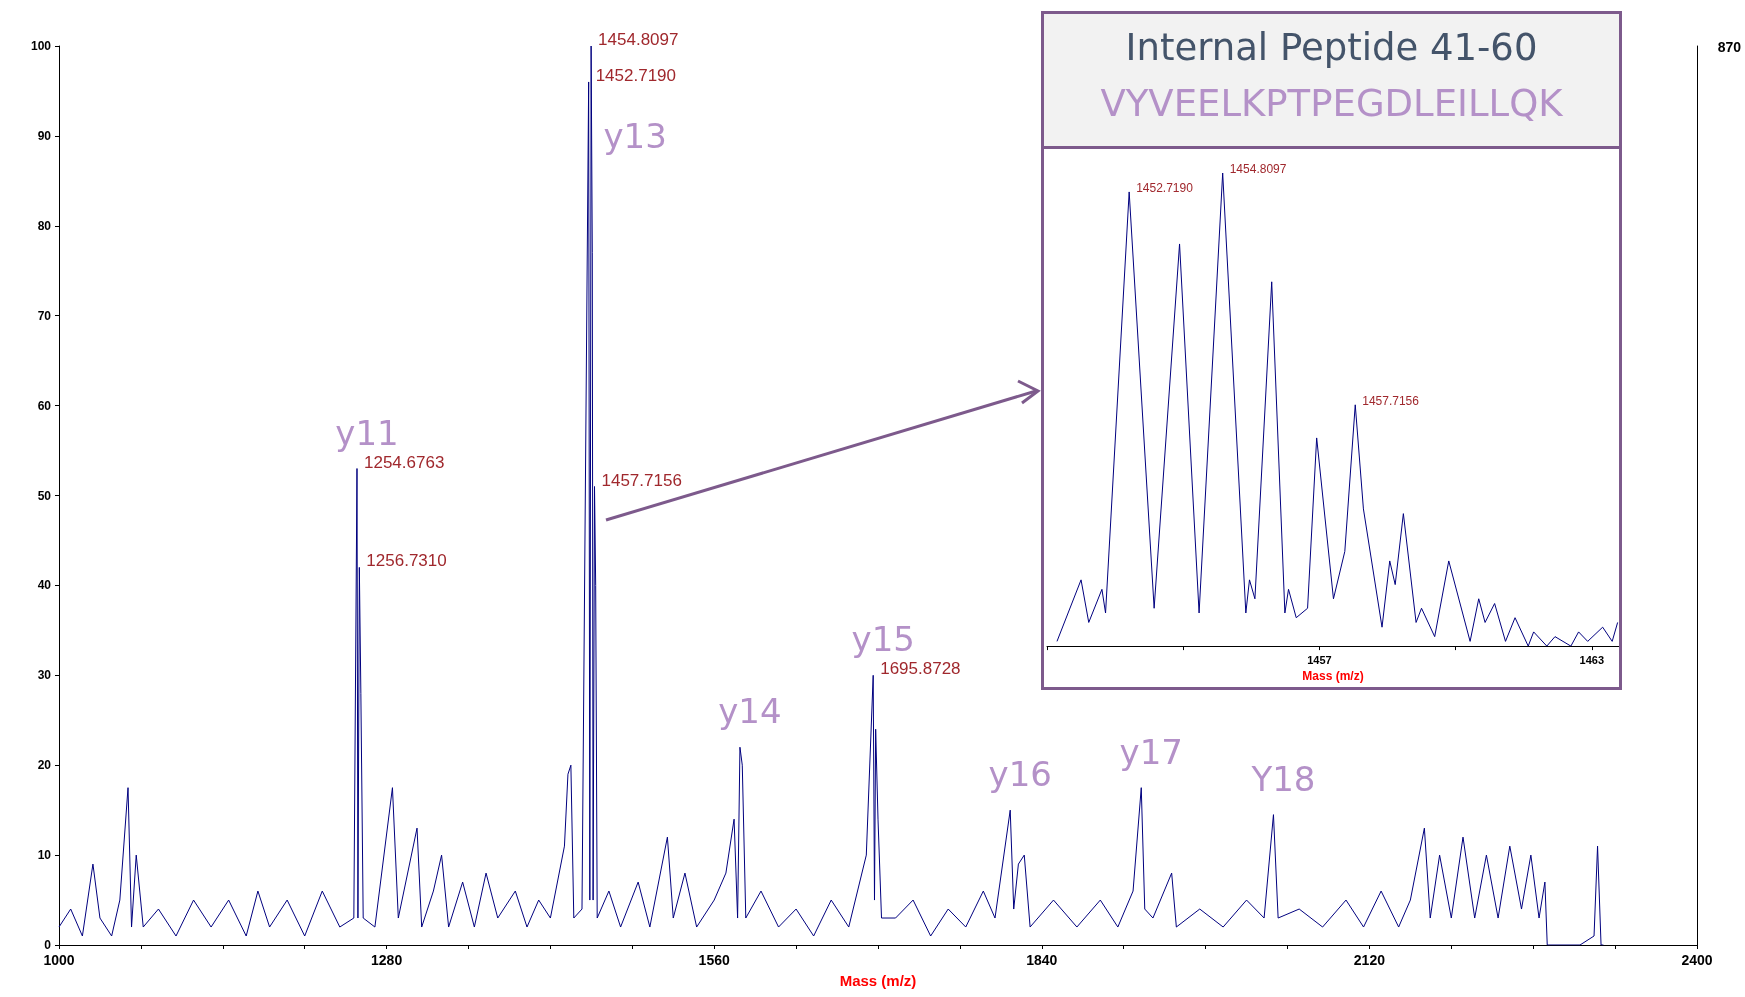 The width and height of the screenshot is (1745, 997). What do you see at coordinates (1151, 751) in the screenshot?
I see `annotation: y17` at bounding box center [1151, 751].